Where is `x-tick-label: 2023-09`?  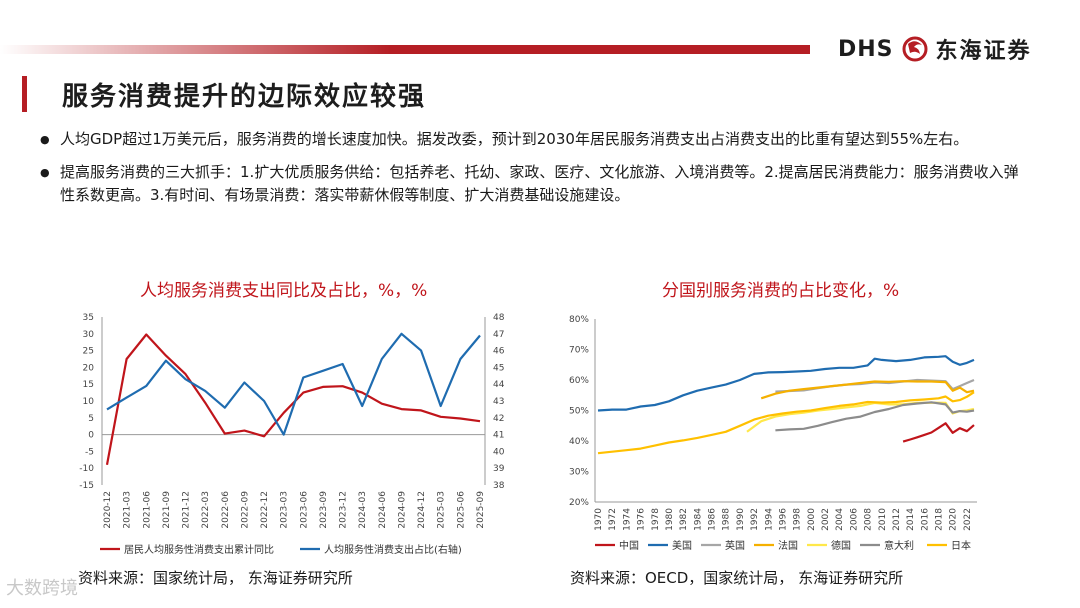 x-tick-label: 2023-09 is located at coordinates (324, 510).